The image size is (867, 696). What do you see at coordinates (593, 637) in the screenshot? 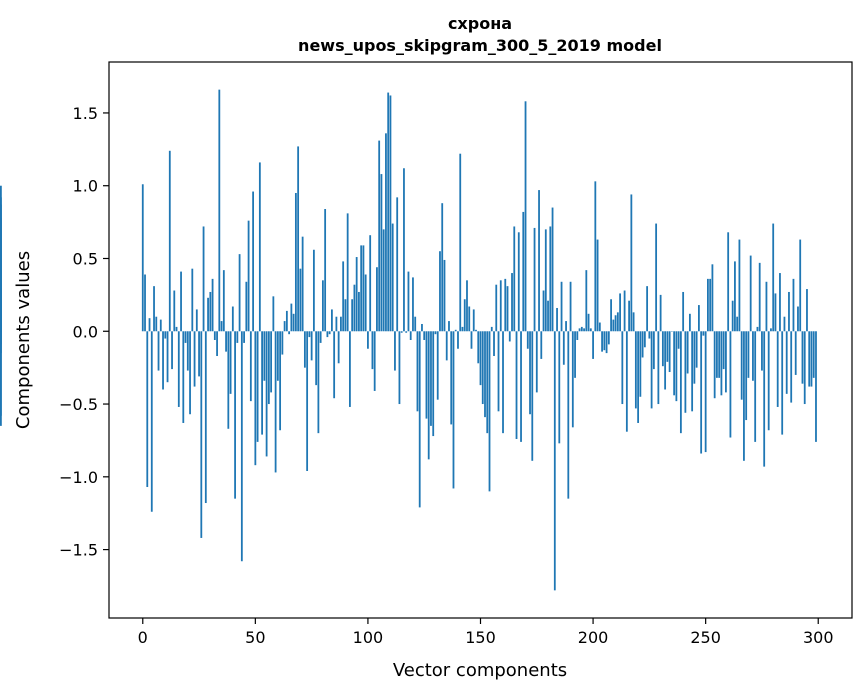
I see `x-tick-label: 200` at bounding box center [593, 637].